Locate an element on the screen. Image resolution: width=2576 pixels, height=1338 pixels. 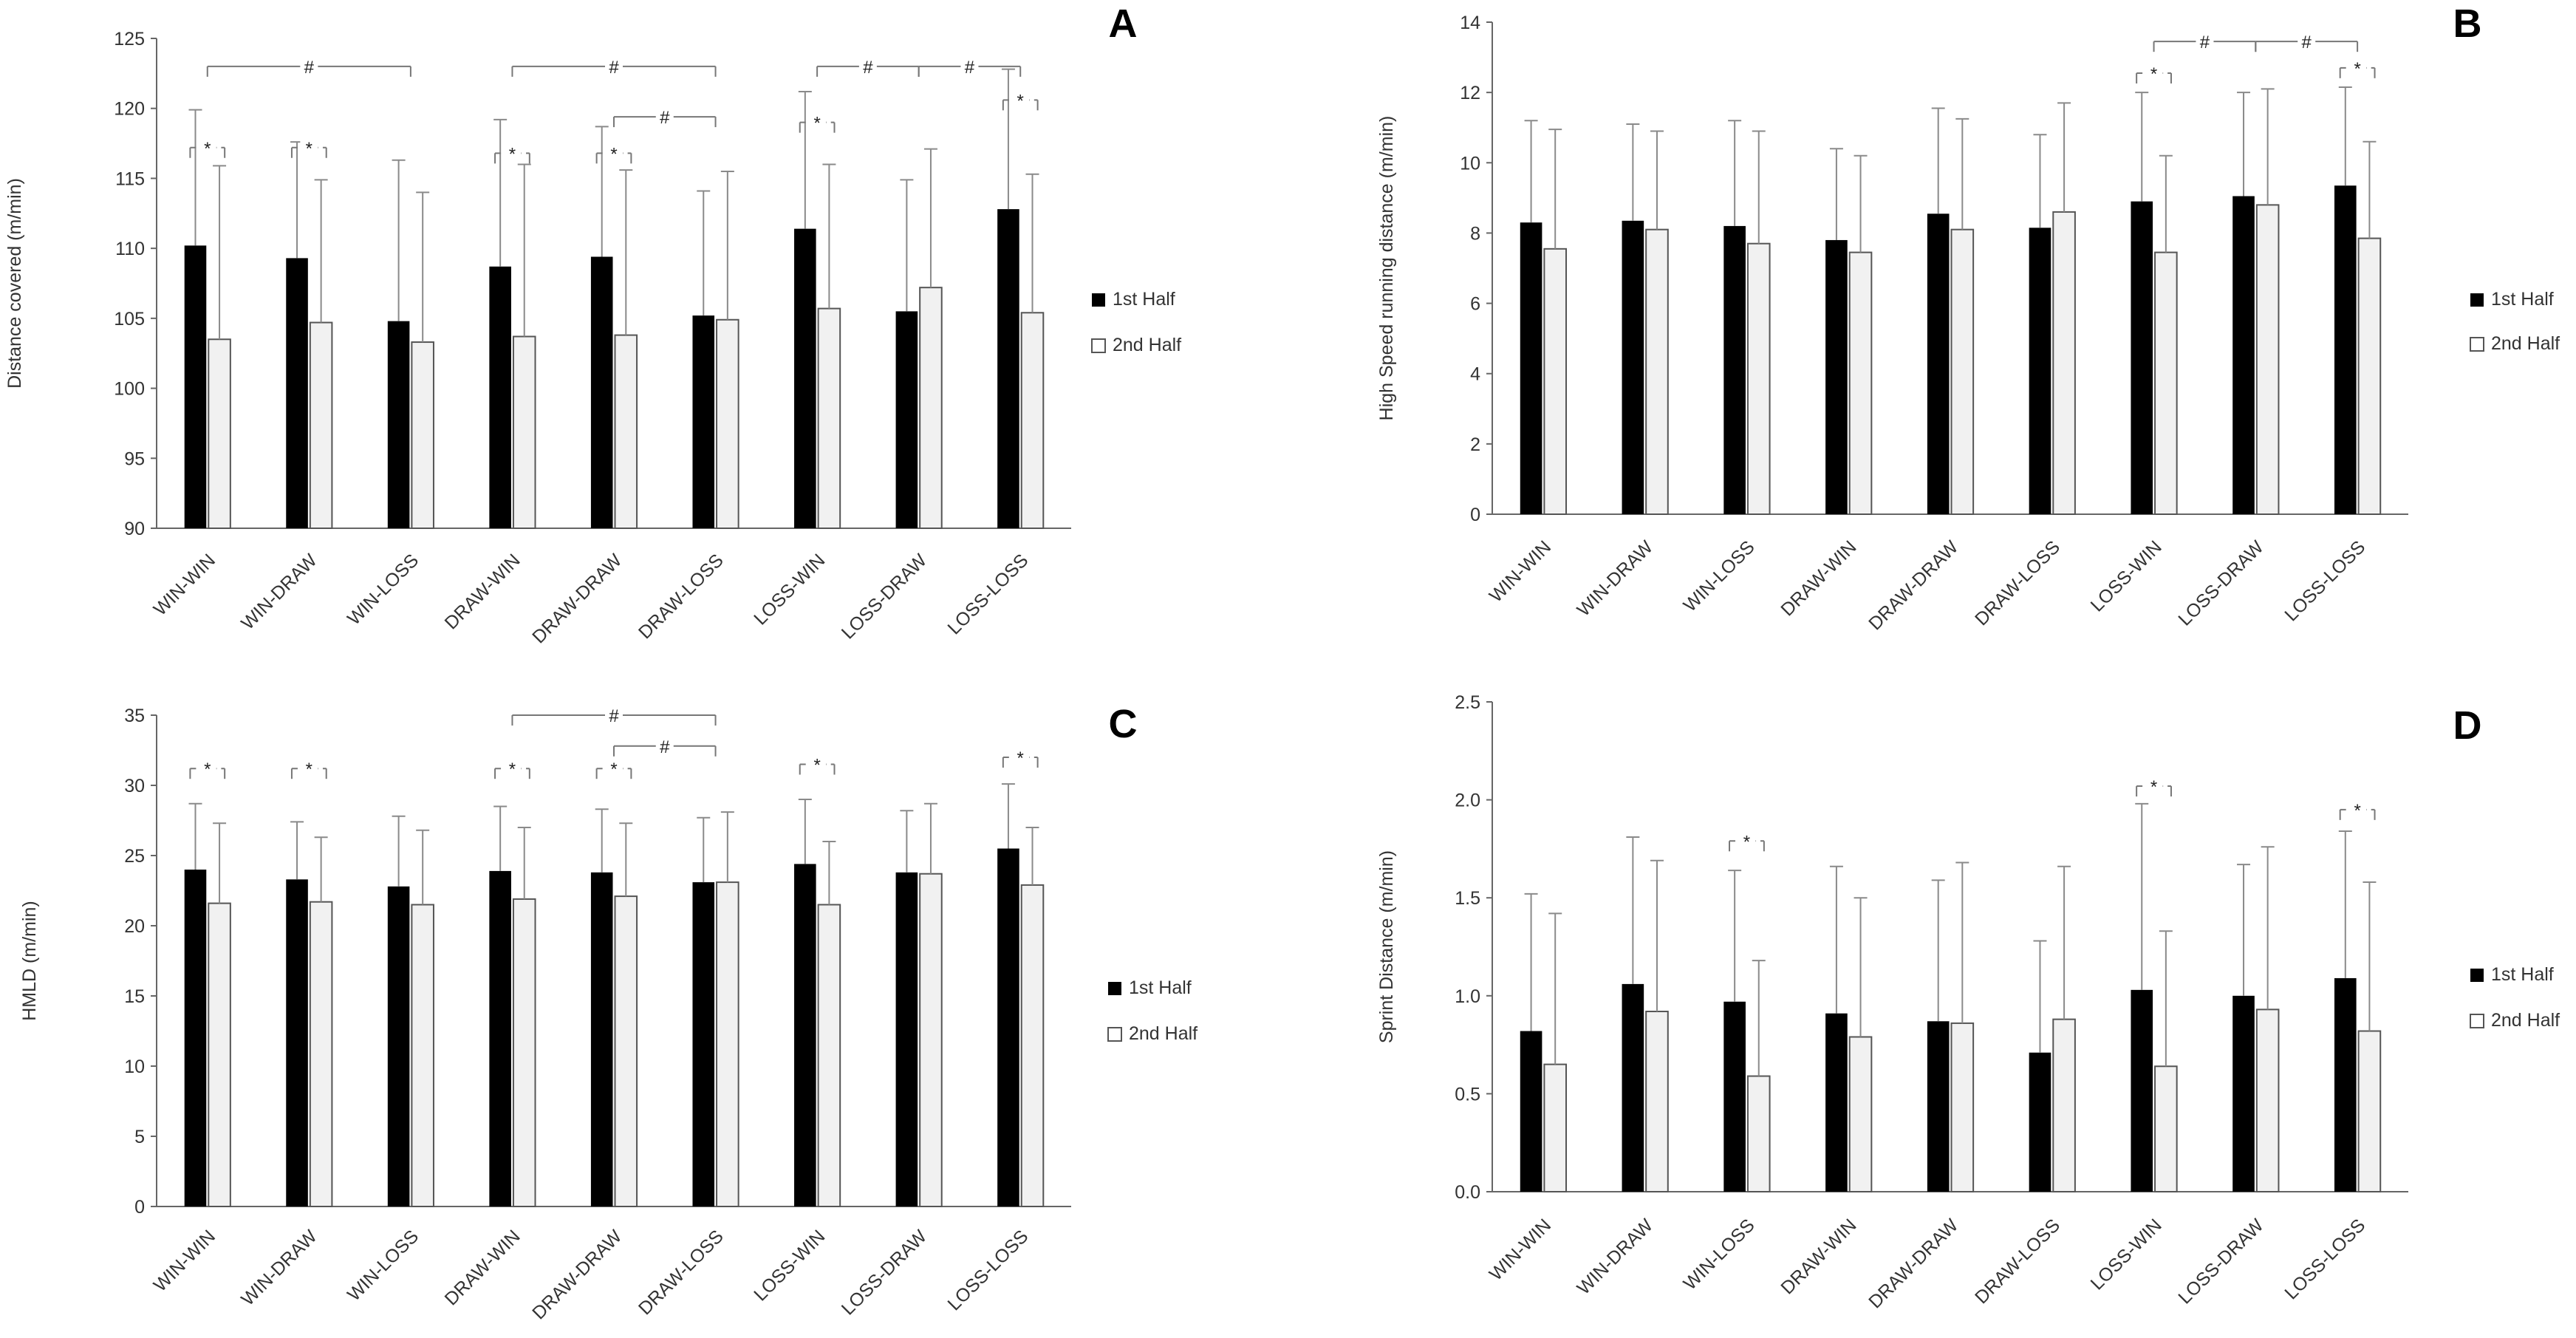
y-tick-label: 12 is located at coordinates (1470, 93).